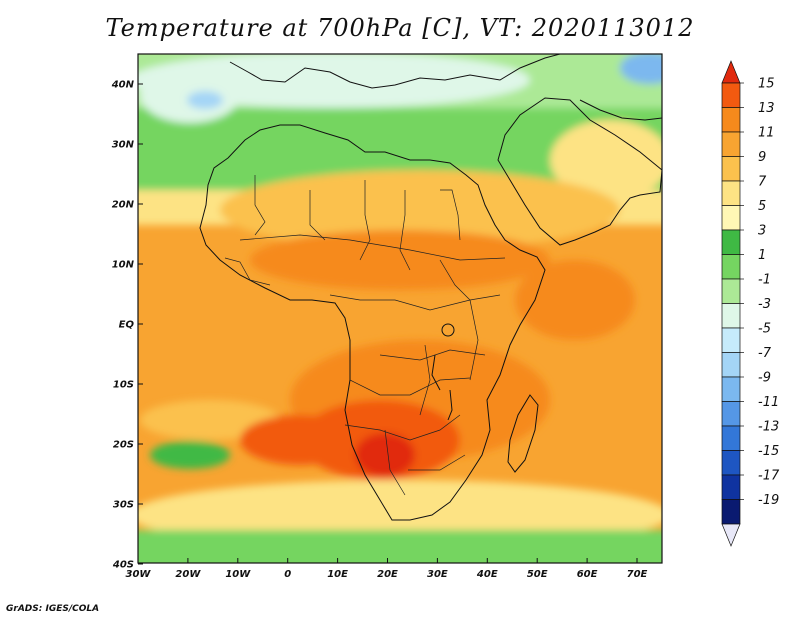 The height and width of the screenshot is (618, 800). Describe the element at coordinates (205, 100) in the screenshot. I see `field-blue-patch` at that location.